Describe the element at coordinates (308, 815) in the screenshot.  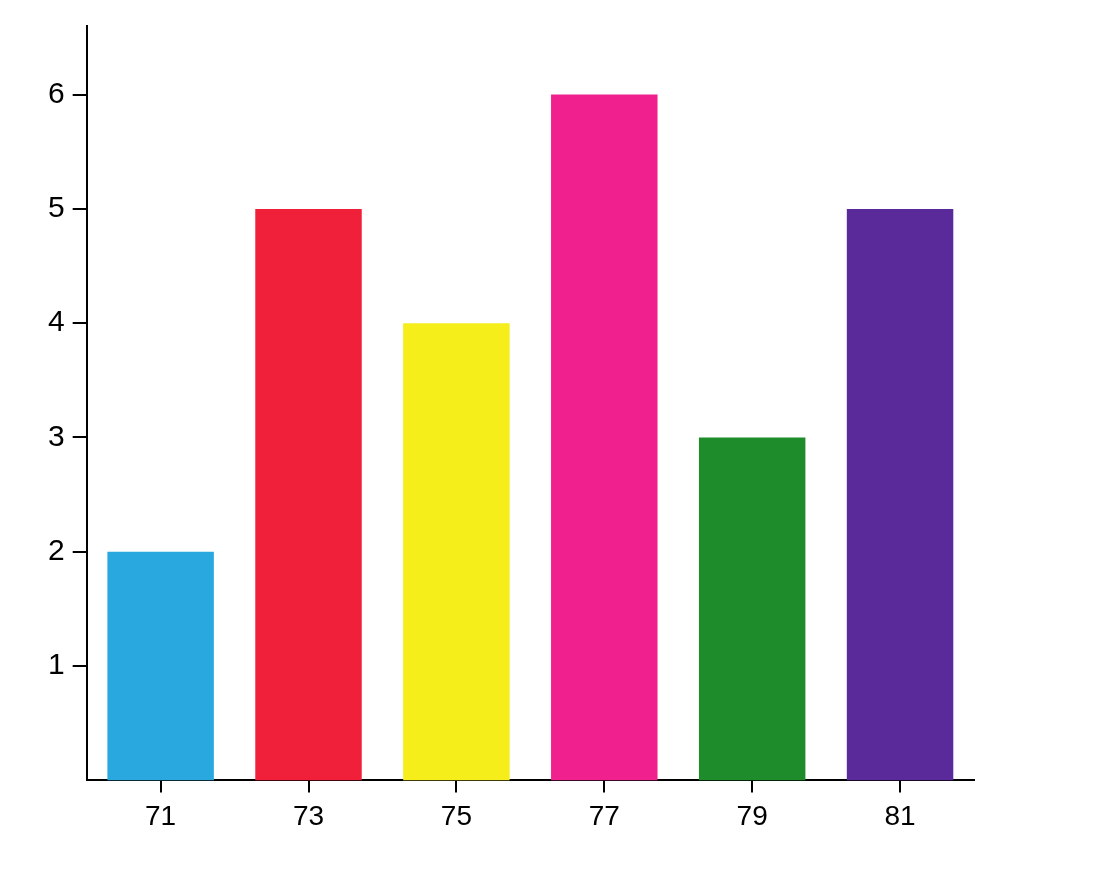
I see `x-tick-label: 73` at that location.